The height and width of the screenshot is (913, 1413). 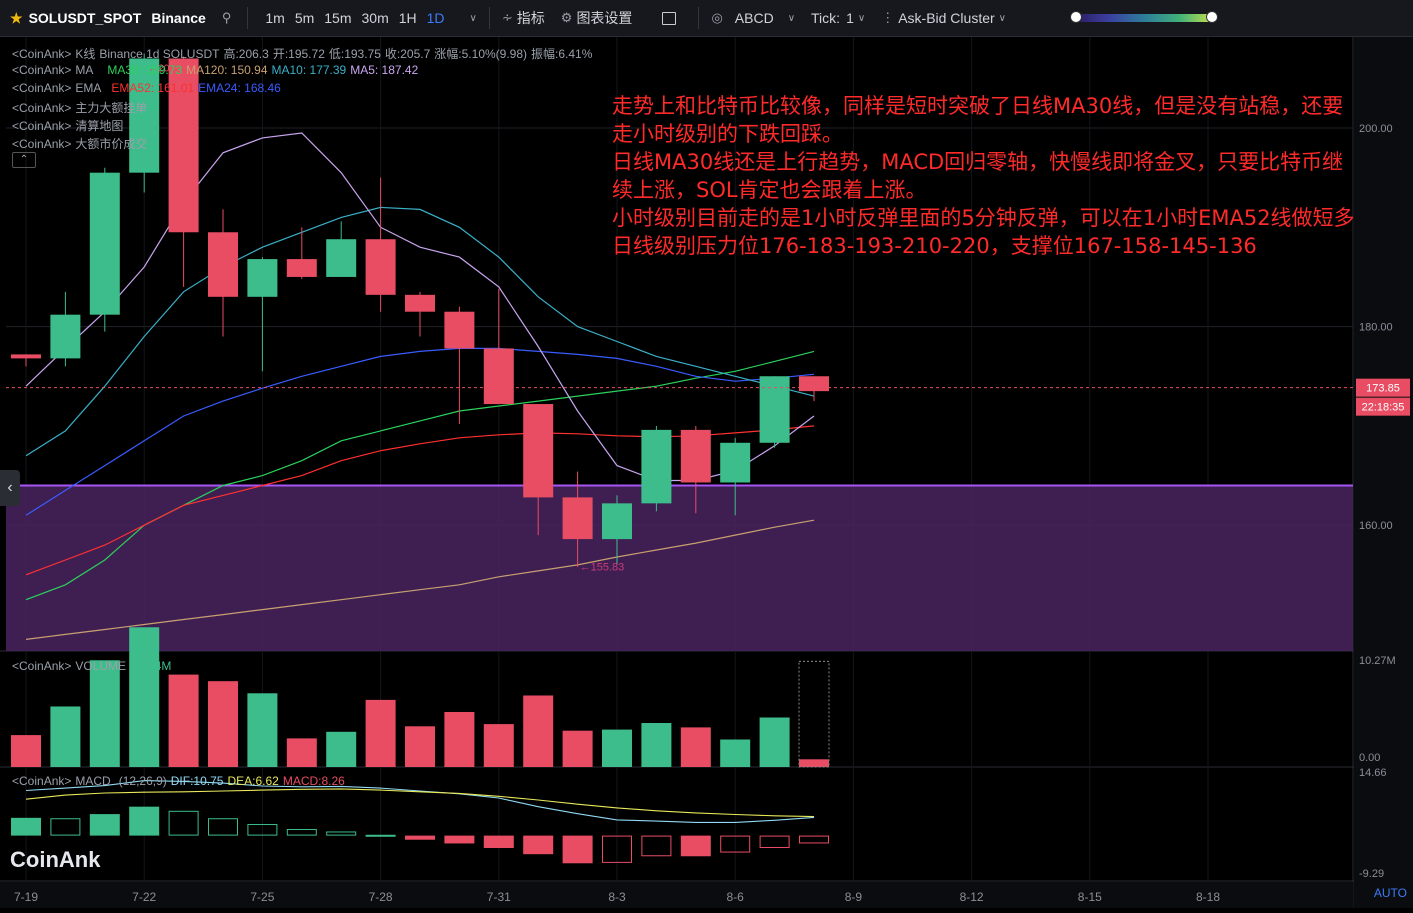 What do you see at coordinates (435, 18) in the screenshot?
I see `interval-1d: 1D` at bounding box center [435, 18].